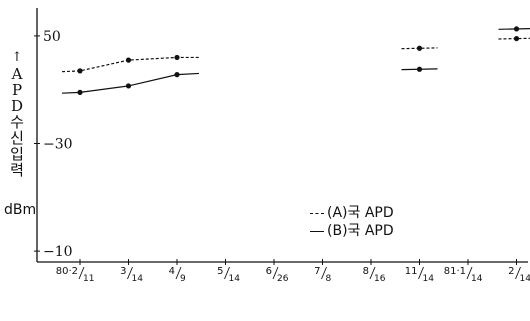 This screenshot has height=321, width=530. I want to click on y-axis-unit: dBm, so click(20, 210).